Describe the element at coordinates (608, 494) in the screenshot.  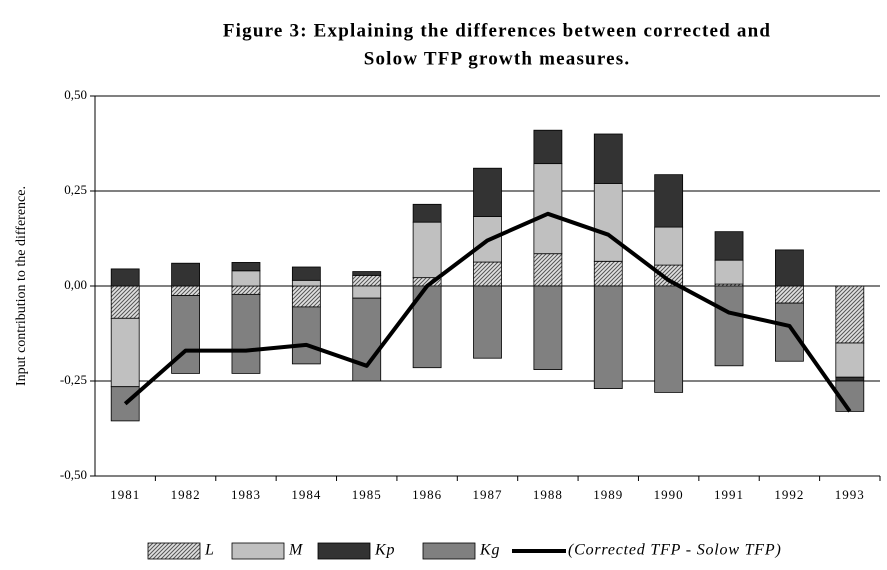
I see `x-tick-label: 1989` at that location.